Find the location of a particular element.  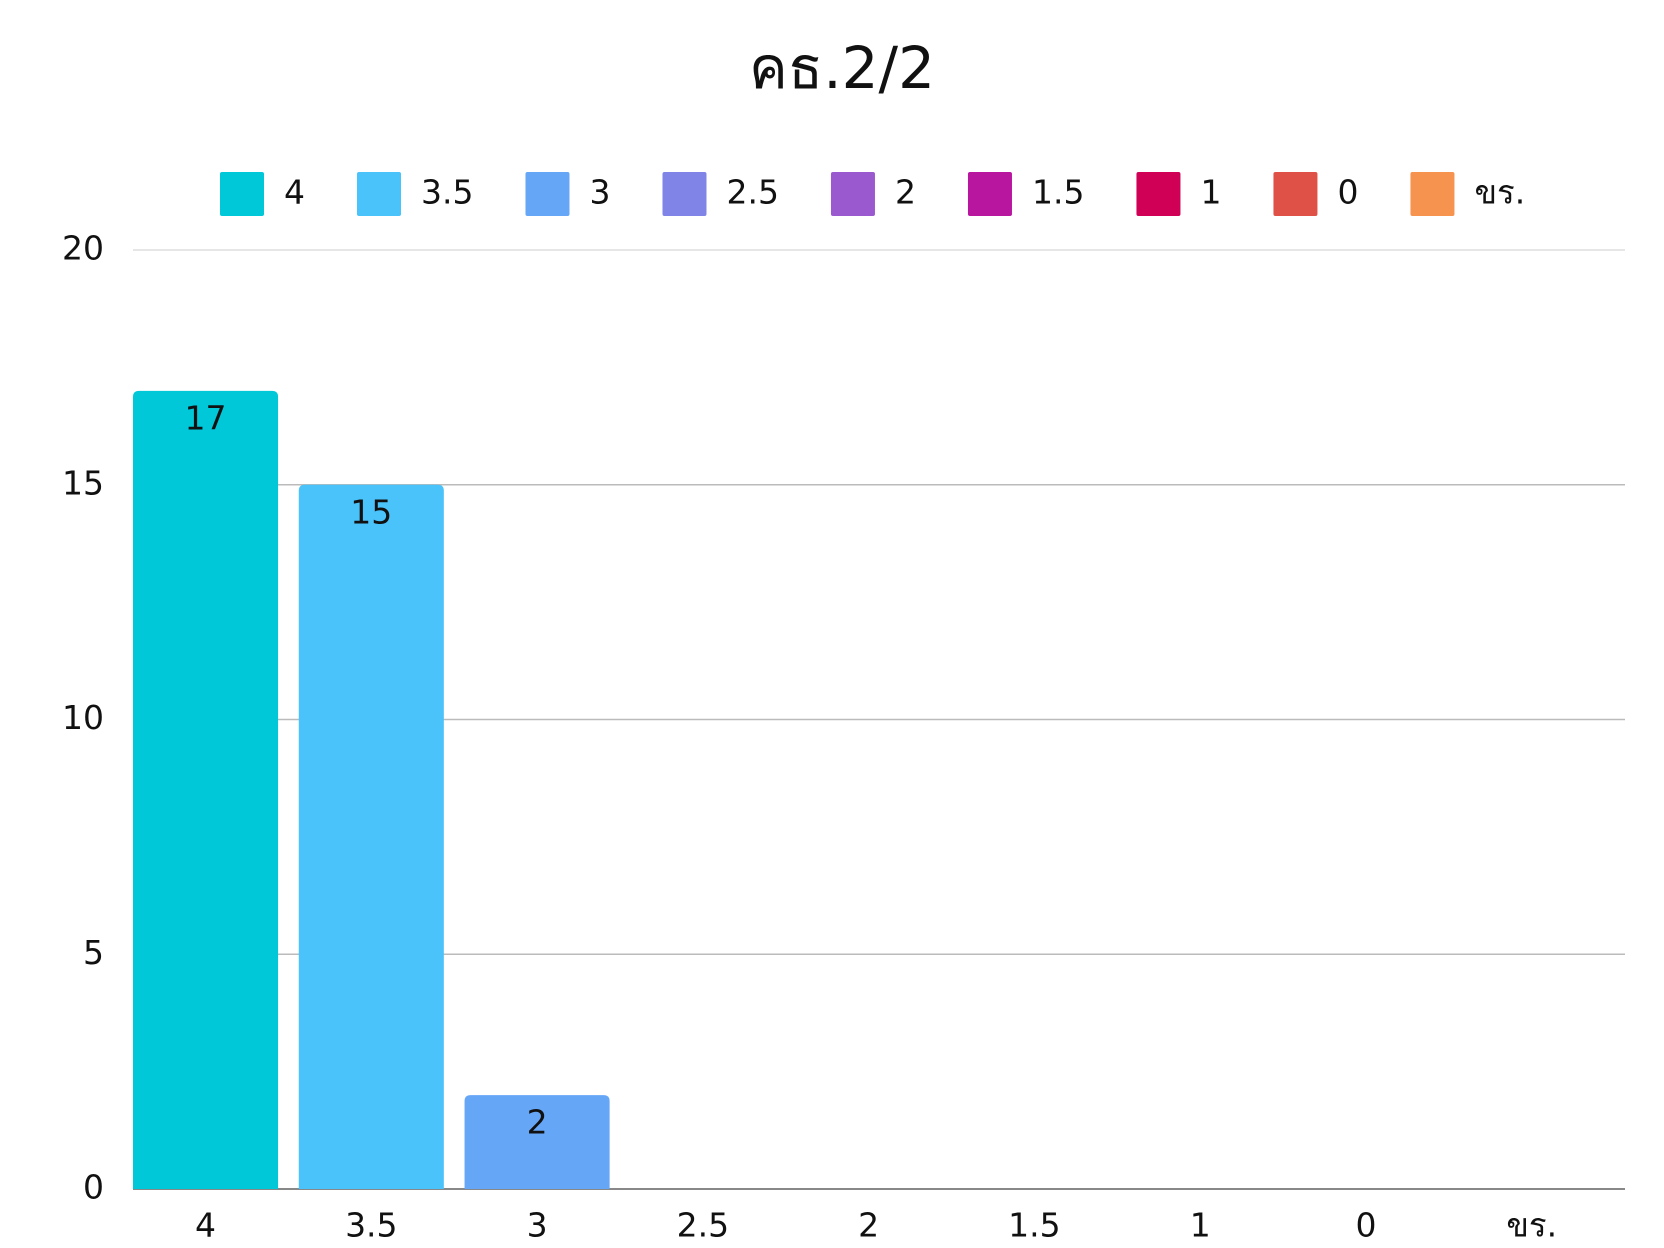

y-tick-label: 5 is located at coordinates (93, 952).